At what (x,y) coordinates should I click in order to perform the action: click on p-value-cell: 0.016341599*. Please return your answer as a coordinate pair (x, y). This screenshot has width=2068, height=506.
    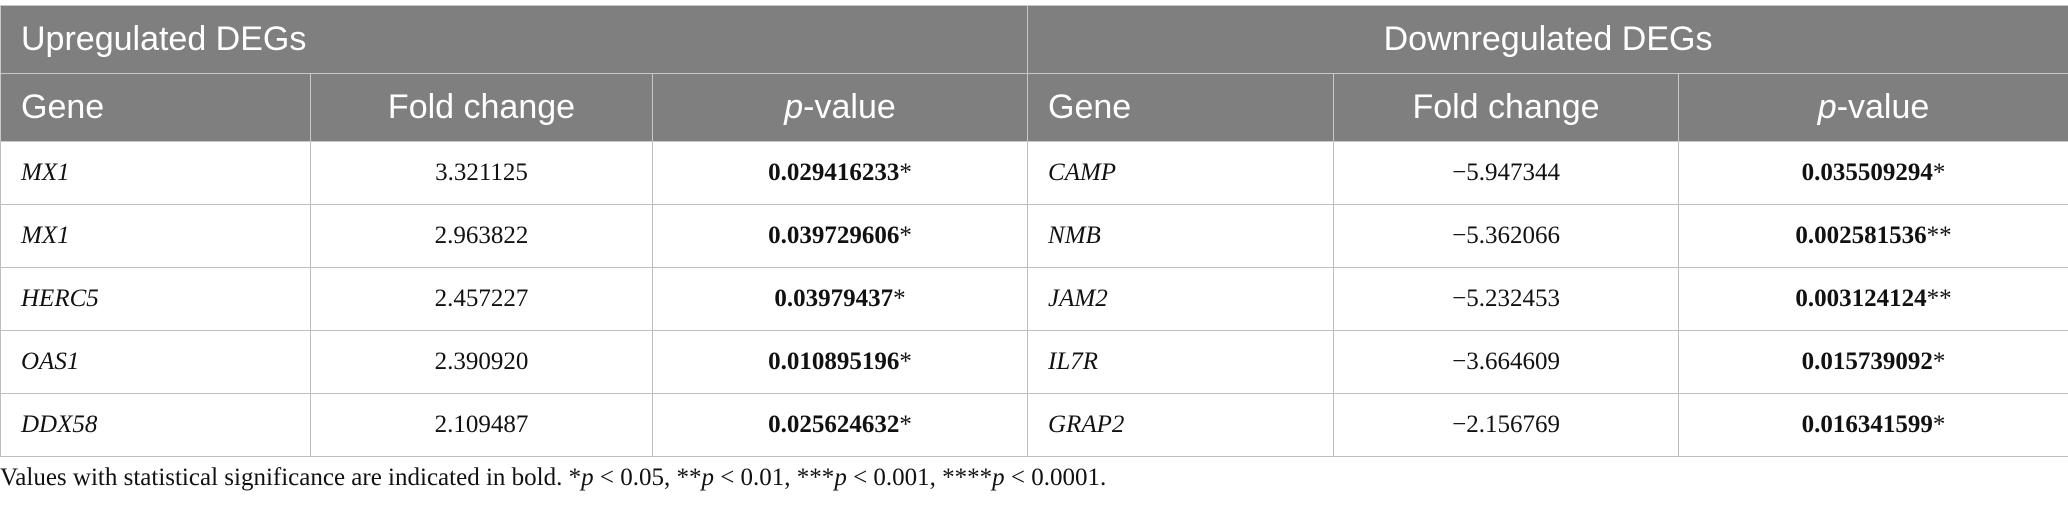
    Looking at the image, I should click on (1873, 425).